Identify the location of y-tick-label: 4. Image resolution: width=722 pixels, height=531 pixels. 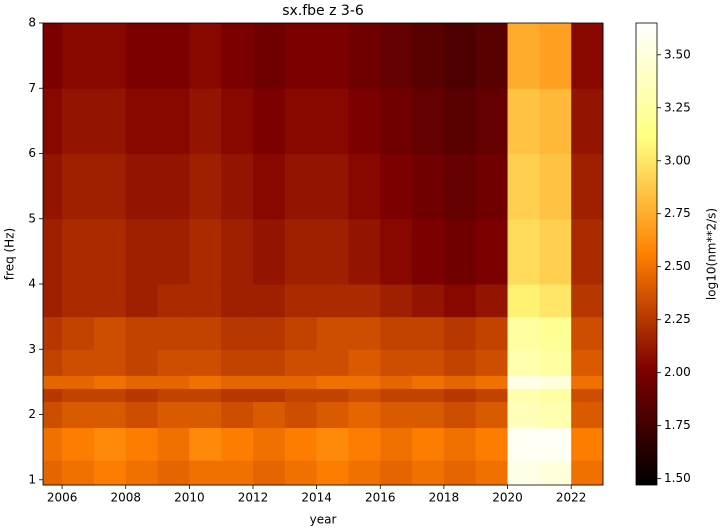
(32, 284).